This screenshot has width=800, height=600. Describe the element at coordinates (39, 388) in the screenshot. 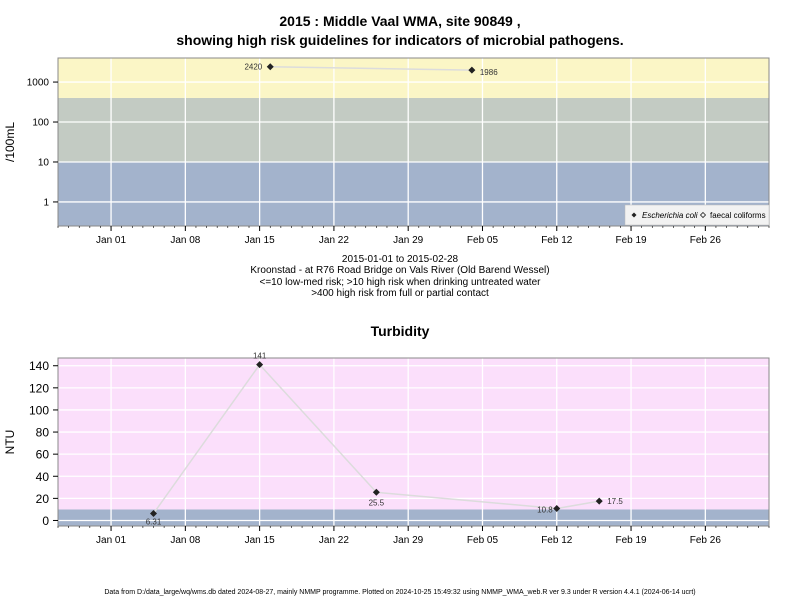

I see `y-tick-label-1-6: 120` at that location.